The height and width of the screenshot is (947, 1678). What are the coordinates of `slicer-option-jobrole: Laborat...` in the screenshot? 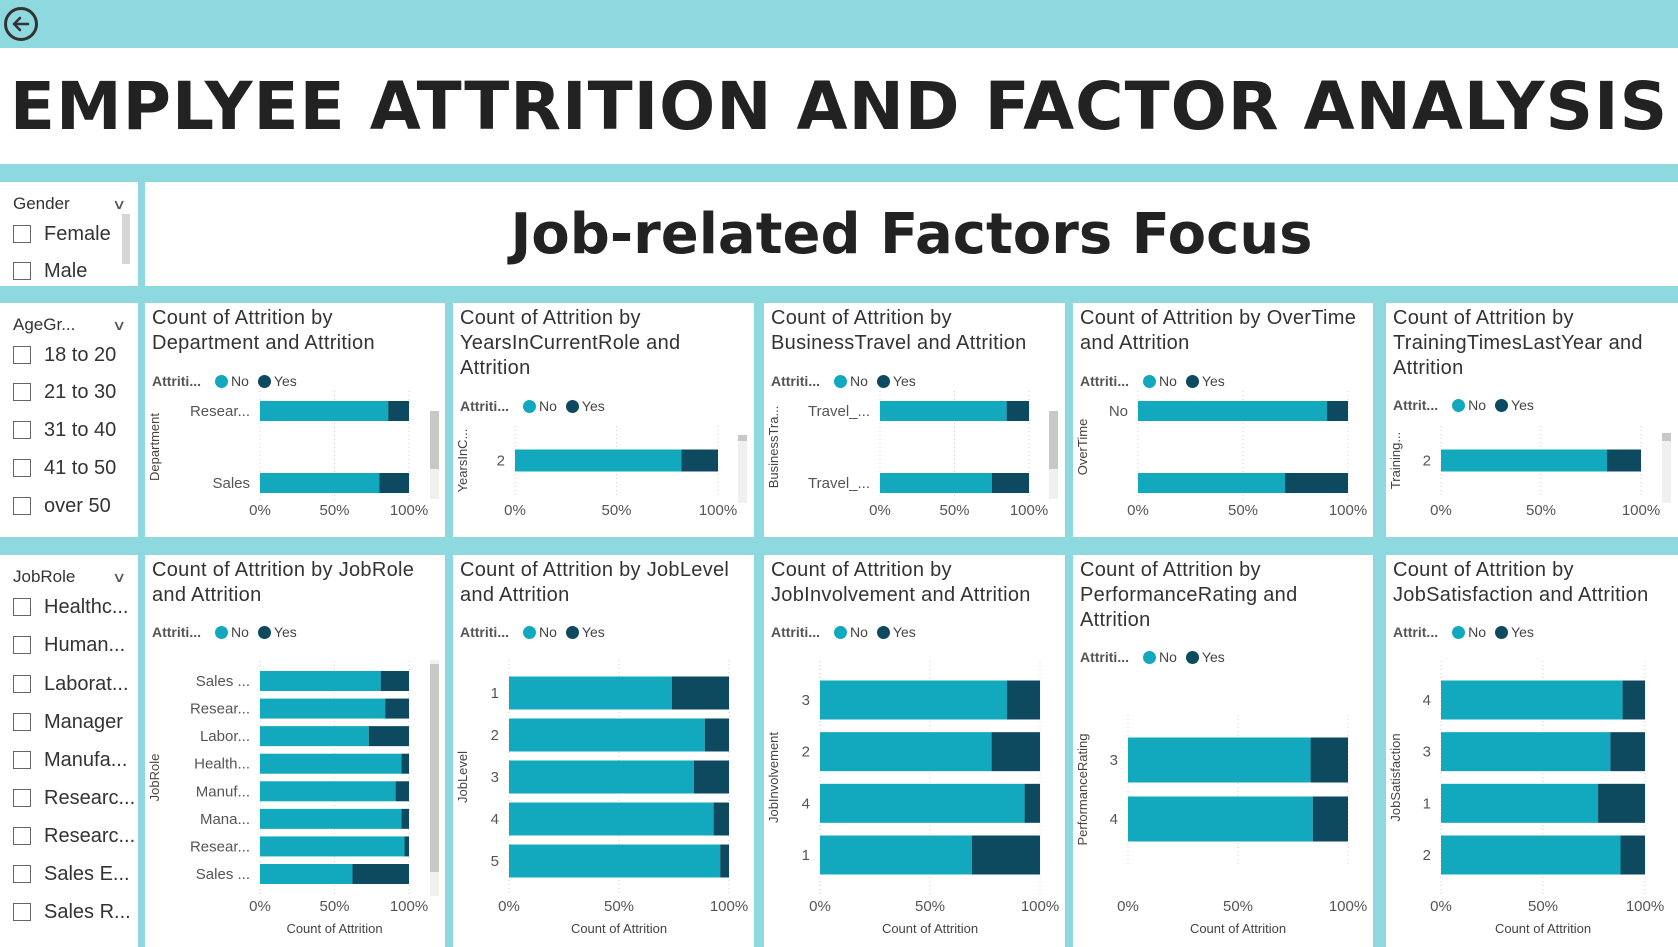 It's located at (71, 684).